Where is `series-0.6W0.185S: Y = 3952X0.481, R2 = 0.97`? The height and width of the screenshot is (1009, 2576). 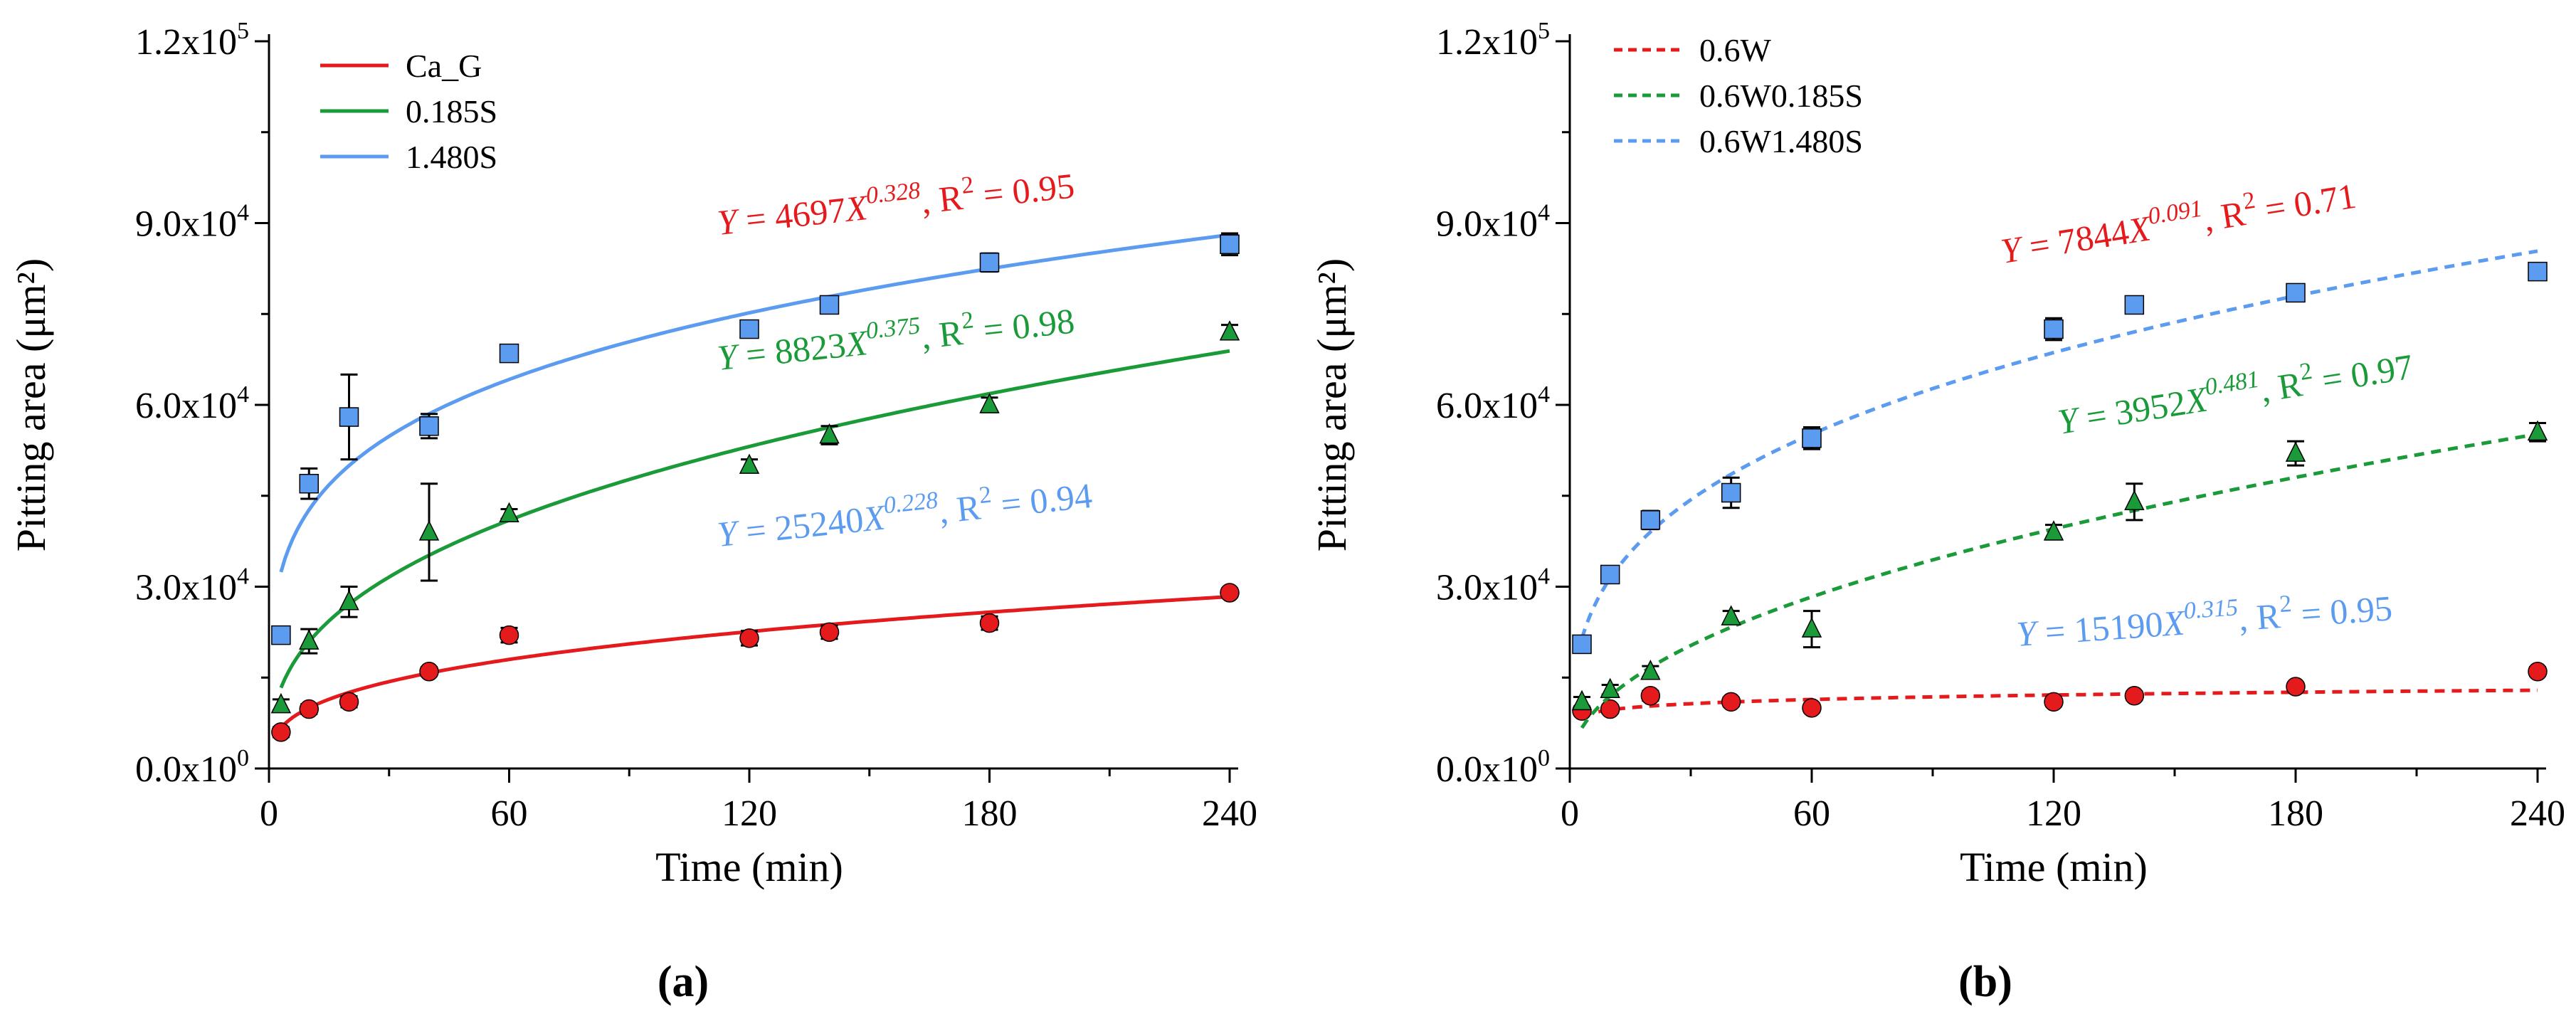
series-0.6W0.185S: Y = 3952X0.481, R2 = 0.97 is located at coordinates (2059, 535).